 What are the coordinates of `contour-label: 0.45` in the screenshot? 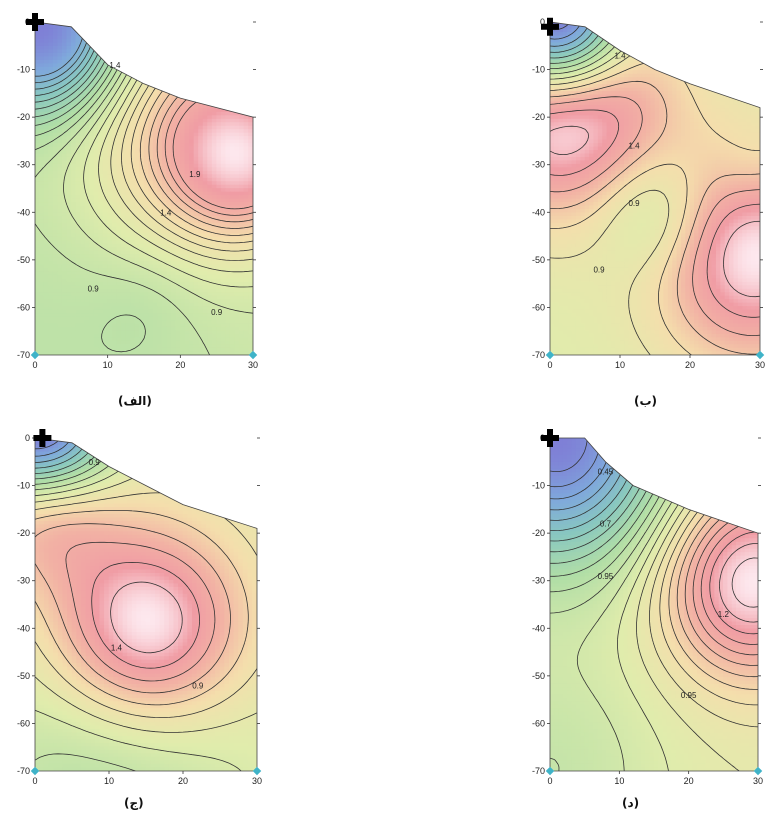 It's located at (606, 471).